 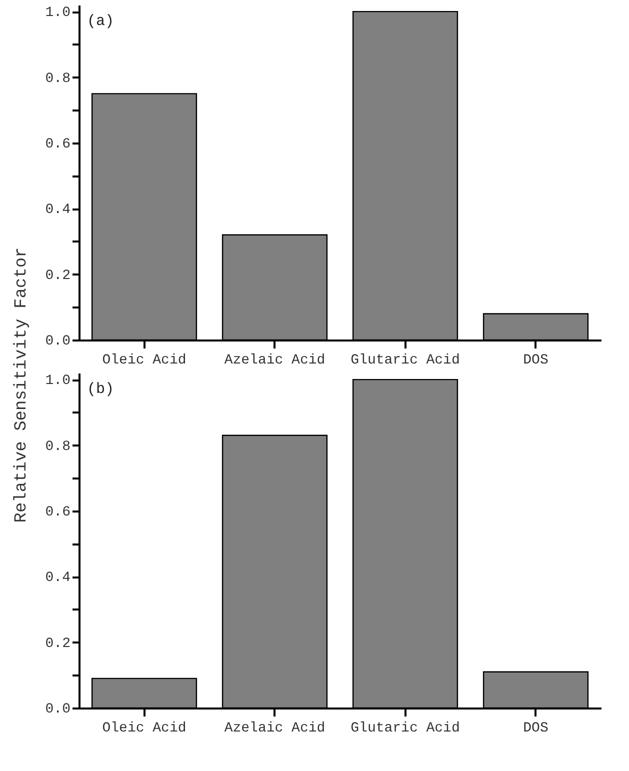 I want to click on annotation: (a), so click(x=100, y=21).